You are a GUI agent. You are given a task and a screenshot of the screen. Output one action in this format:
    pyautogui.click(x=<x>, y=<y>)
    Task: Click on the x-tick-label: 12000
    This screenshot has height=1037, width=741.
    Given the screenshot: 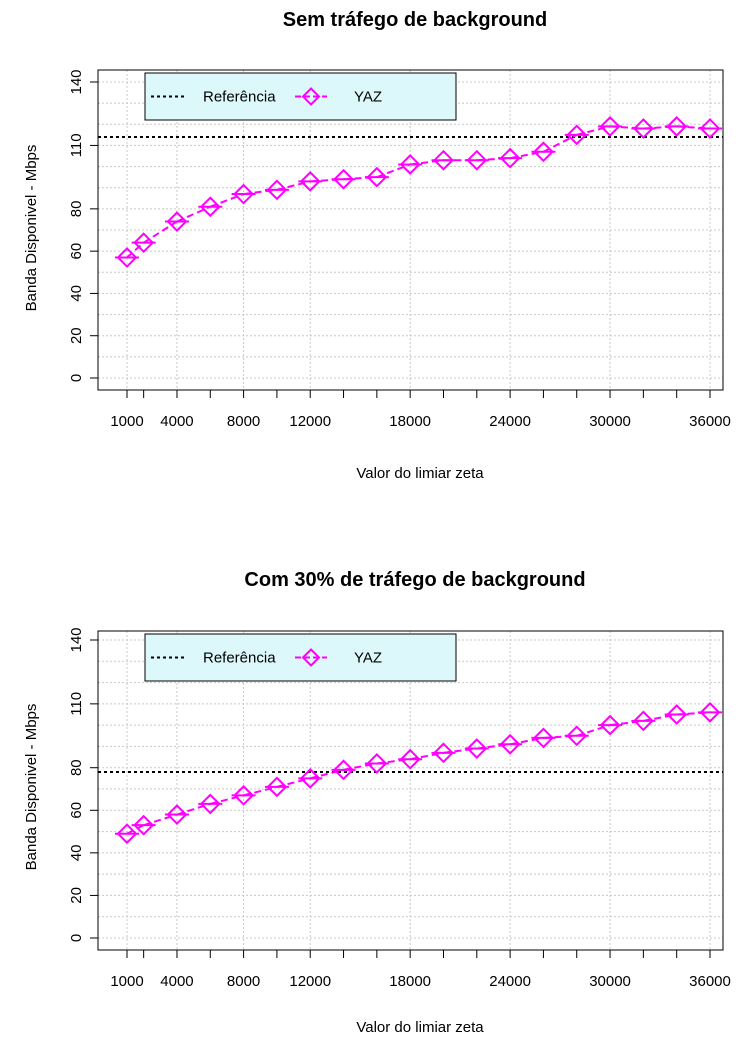 What is the action you would take?
    pyautogui.click(x=310, y=421)
    